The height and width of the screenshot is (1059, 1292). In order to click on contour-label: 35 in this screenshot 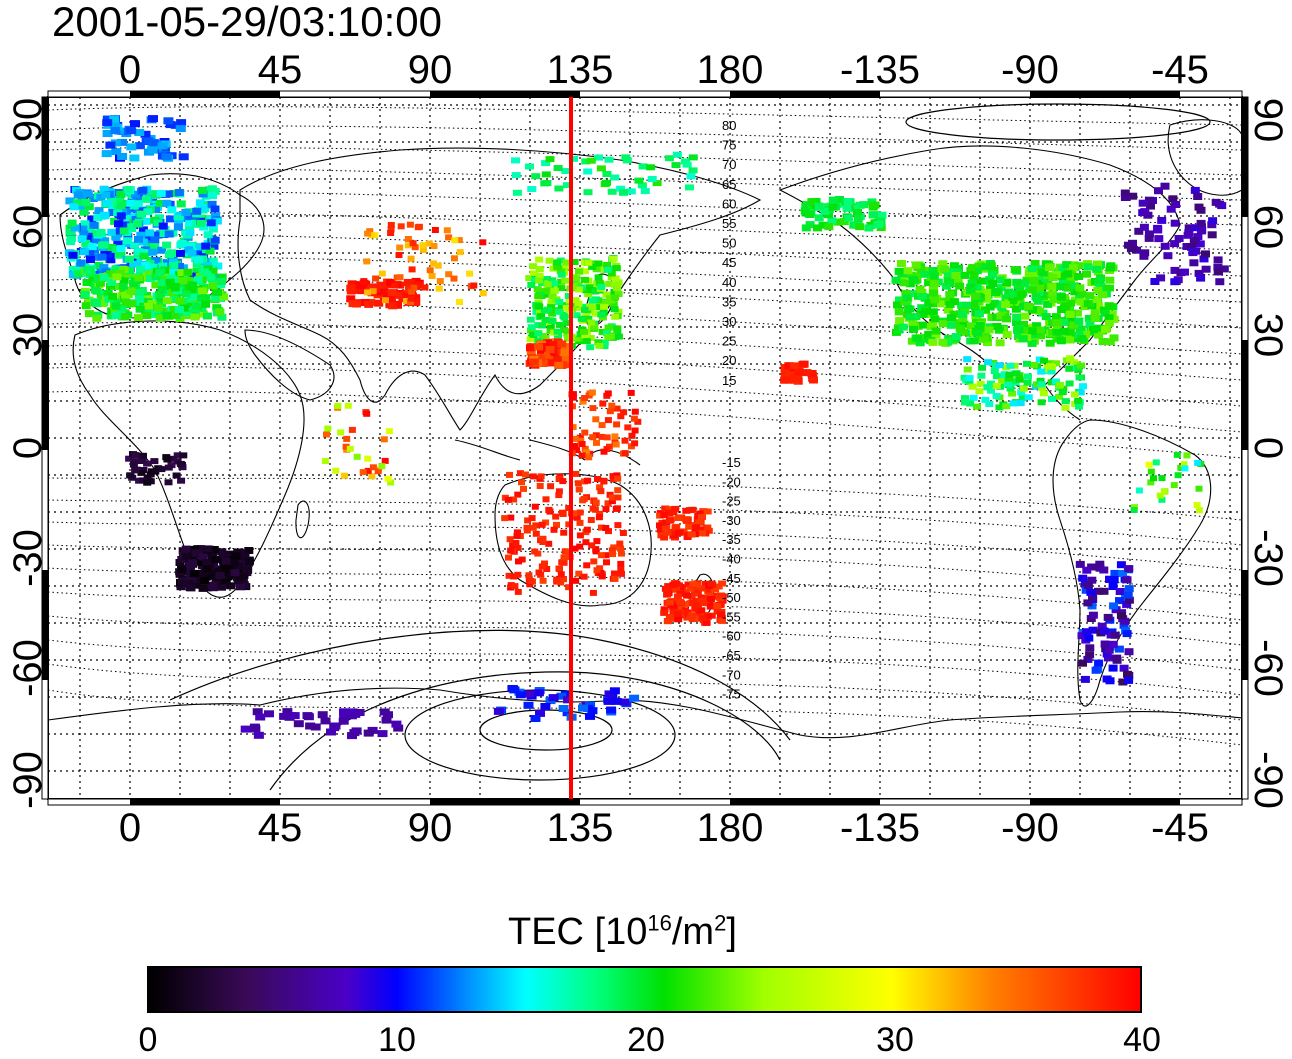, I will do `click(729, 301)`.